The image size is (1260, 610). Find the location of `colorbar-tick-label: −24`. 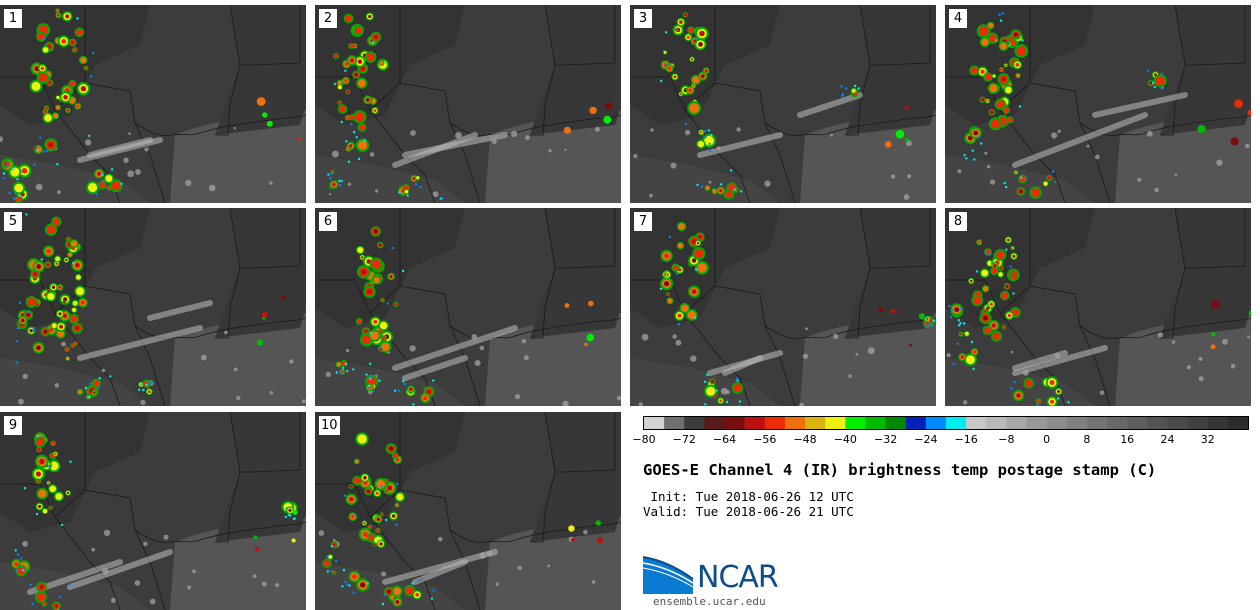

colorbar-tick-label: −24 is located at coordinates (926, 439).